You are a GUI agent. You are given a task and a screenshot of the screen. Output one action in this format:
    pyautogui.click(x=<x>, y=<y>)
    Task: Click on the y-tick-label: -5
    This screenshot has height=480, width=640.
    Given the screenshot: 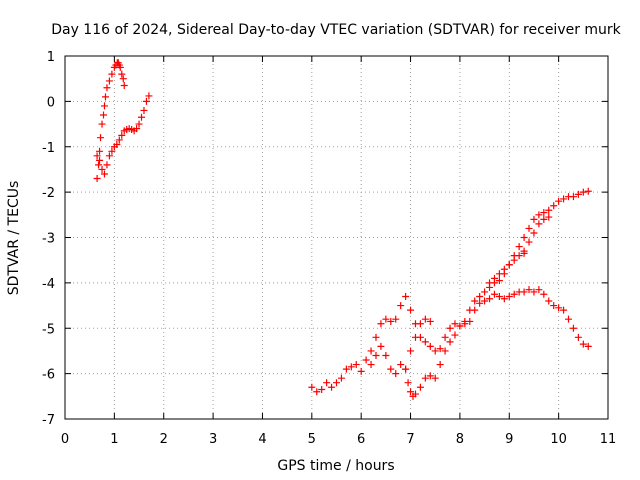 What is the action you would take?
    pyautogui.click(x=48, y=329)
    